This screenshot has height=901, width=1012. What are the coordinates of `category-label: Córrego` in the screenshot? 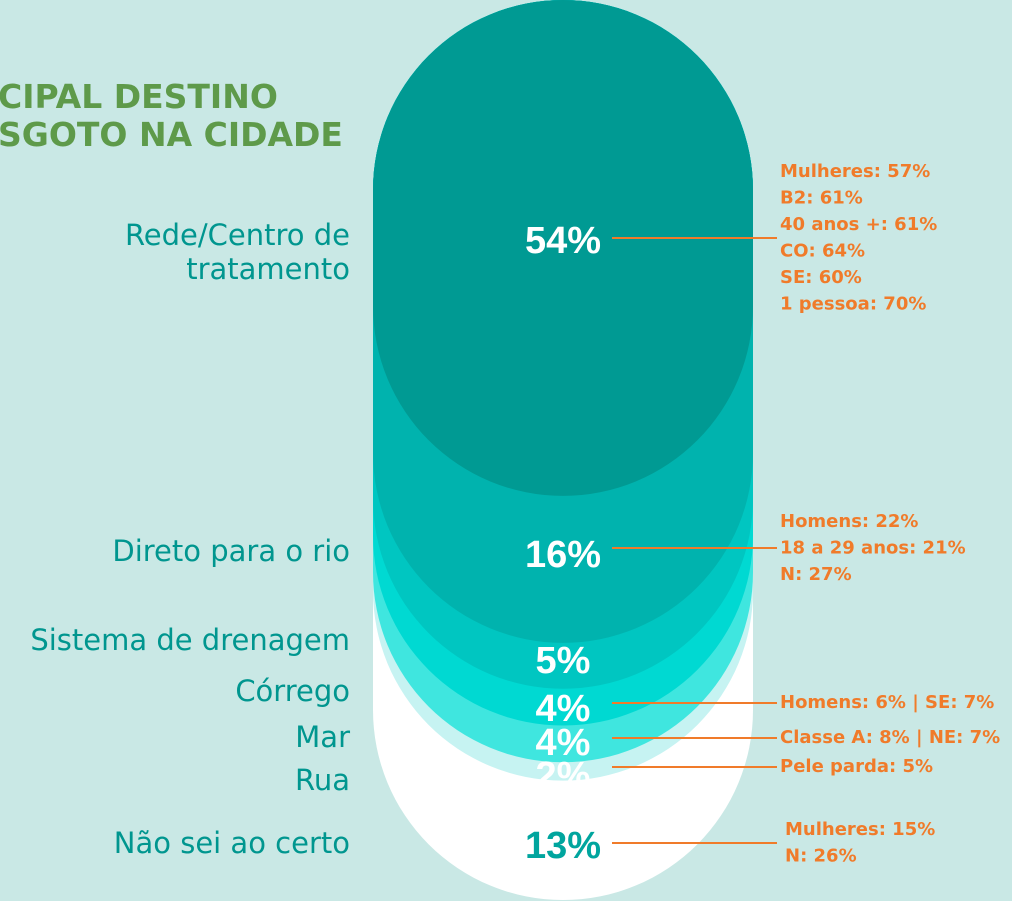 It's located at (292, 691).